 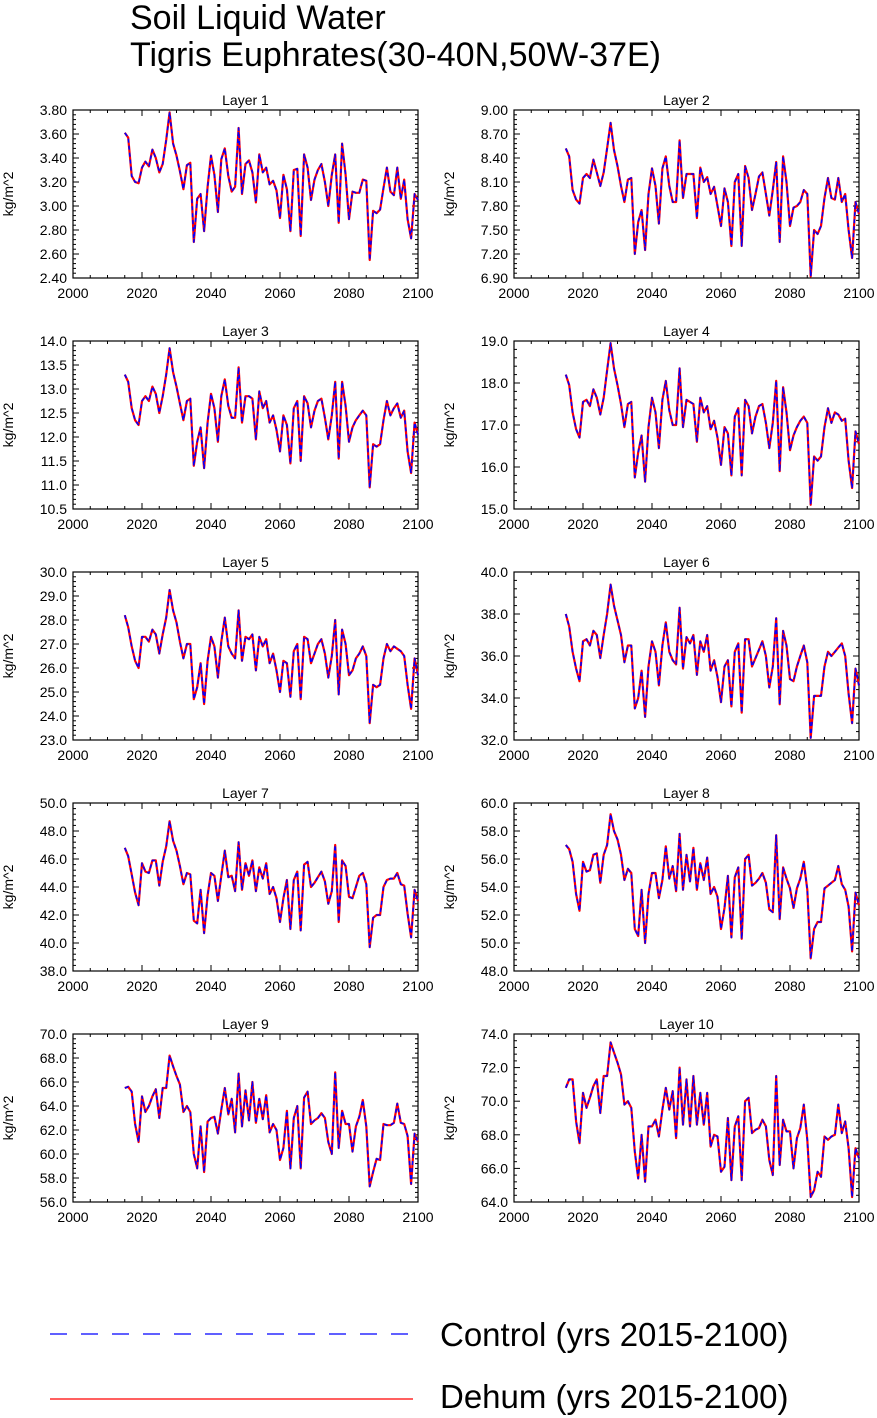 I want to click on y-tick-label: 3.00, so click(x=53, y=206).